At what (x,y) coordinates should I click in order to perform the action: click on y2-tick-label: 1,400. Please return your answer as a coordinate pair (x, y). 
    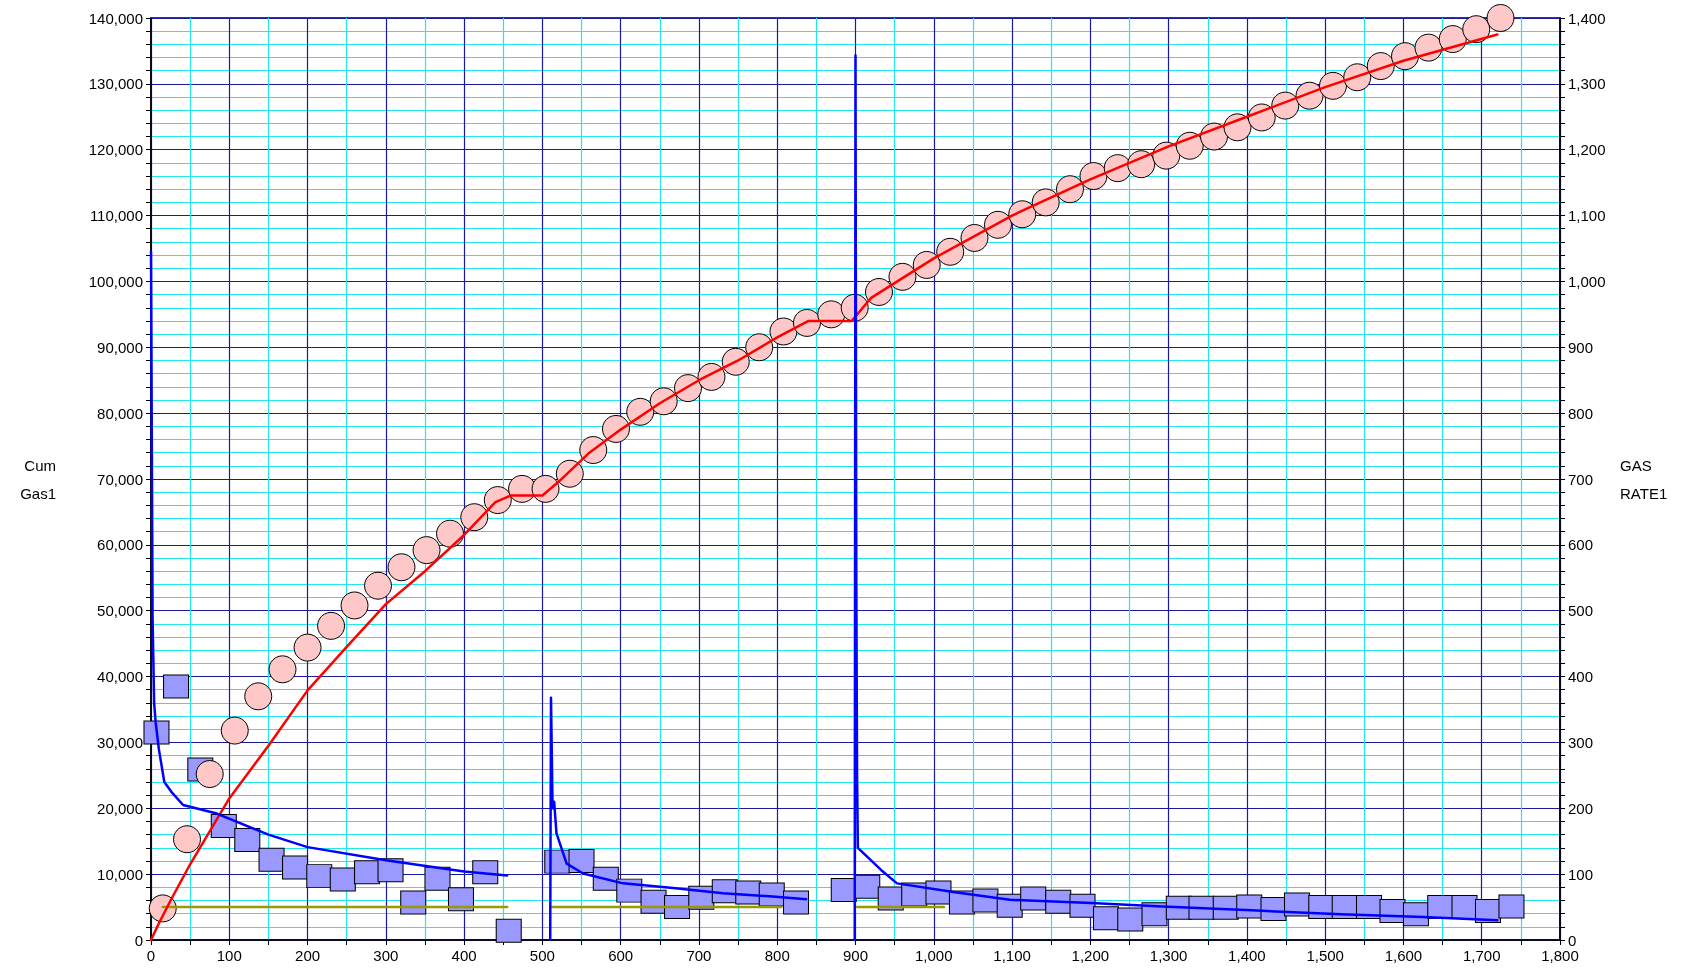
    Looking at the image, I should click on (1587, 18).